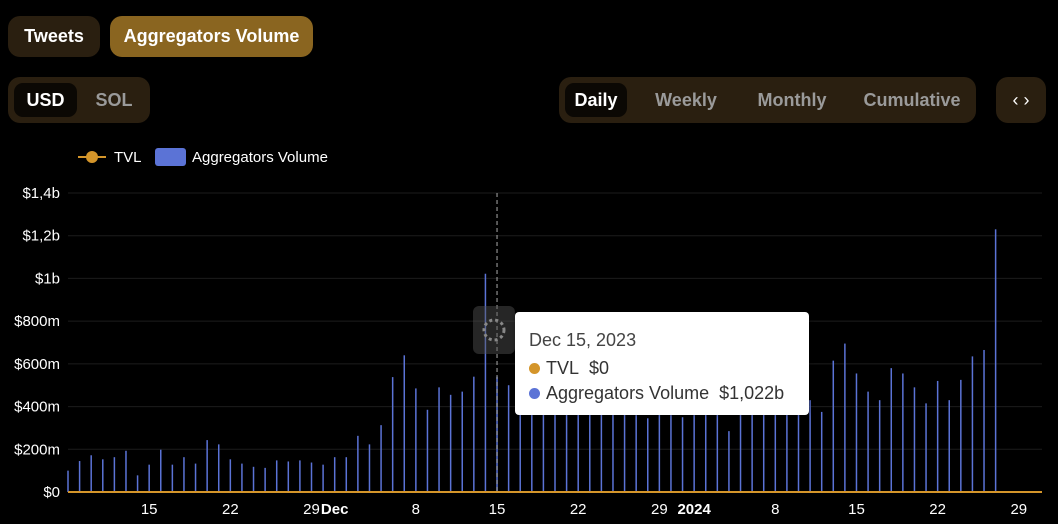 This screenshot has height=524, width=1058. I want to click on tab-aggregators-volume: Aggregators Volume, so click(211, 36).